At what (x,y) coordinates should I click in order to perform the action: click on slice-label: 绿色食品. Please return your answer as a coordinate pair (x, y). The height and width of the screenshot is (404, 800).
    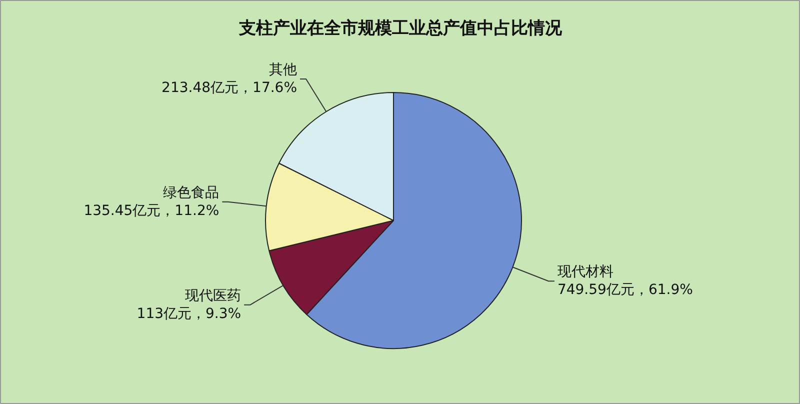
    Looking at the image, I should click on (191, 192).